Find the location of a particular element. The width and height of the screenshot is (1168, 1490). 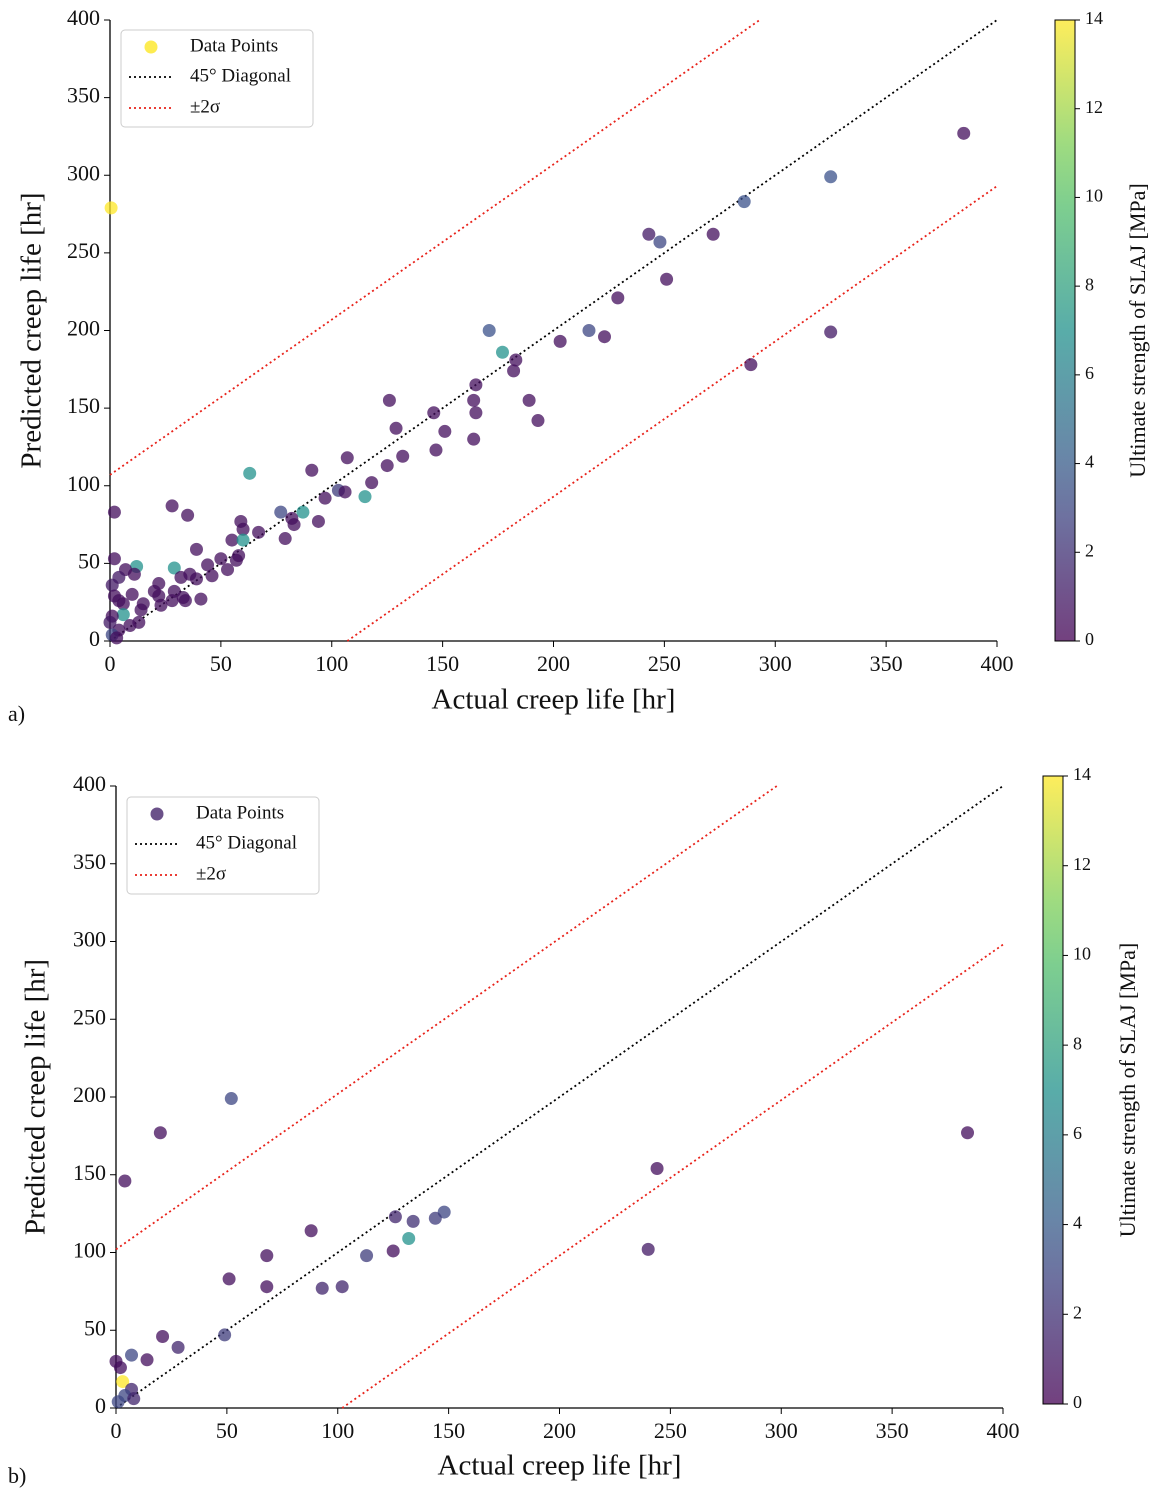

y-tick-label: 50 is located at coordinates (89, 560).